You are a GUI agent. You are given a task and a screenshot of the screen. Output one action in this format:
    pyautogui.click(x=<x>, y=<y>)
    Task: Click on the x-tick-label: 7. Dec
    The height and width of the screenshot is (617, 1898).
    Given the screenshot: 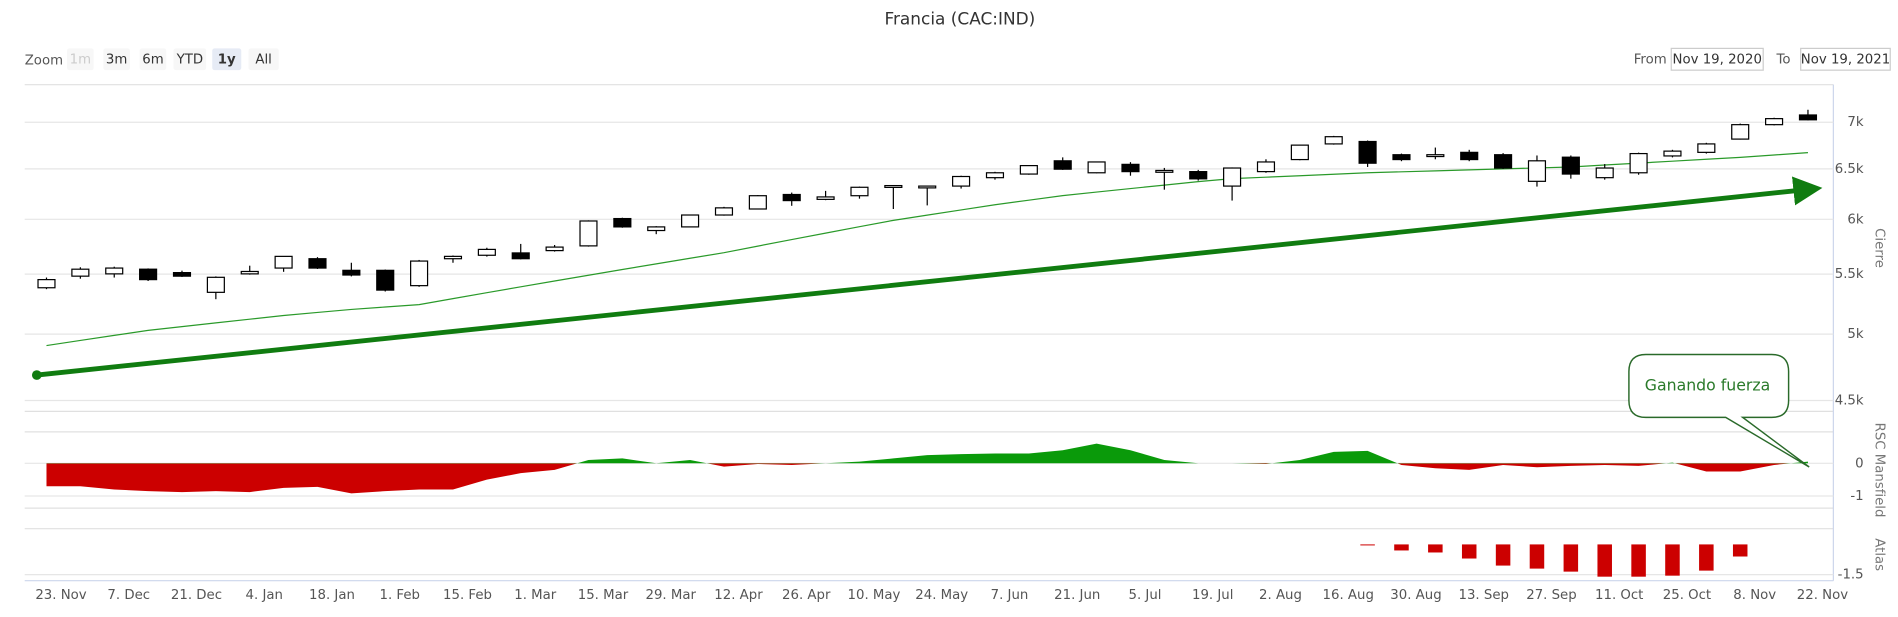 What is the action you would take?
    pyautogui.click(x=128, y=595)
    